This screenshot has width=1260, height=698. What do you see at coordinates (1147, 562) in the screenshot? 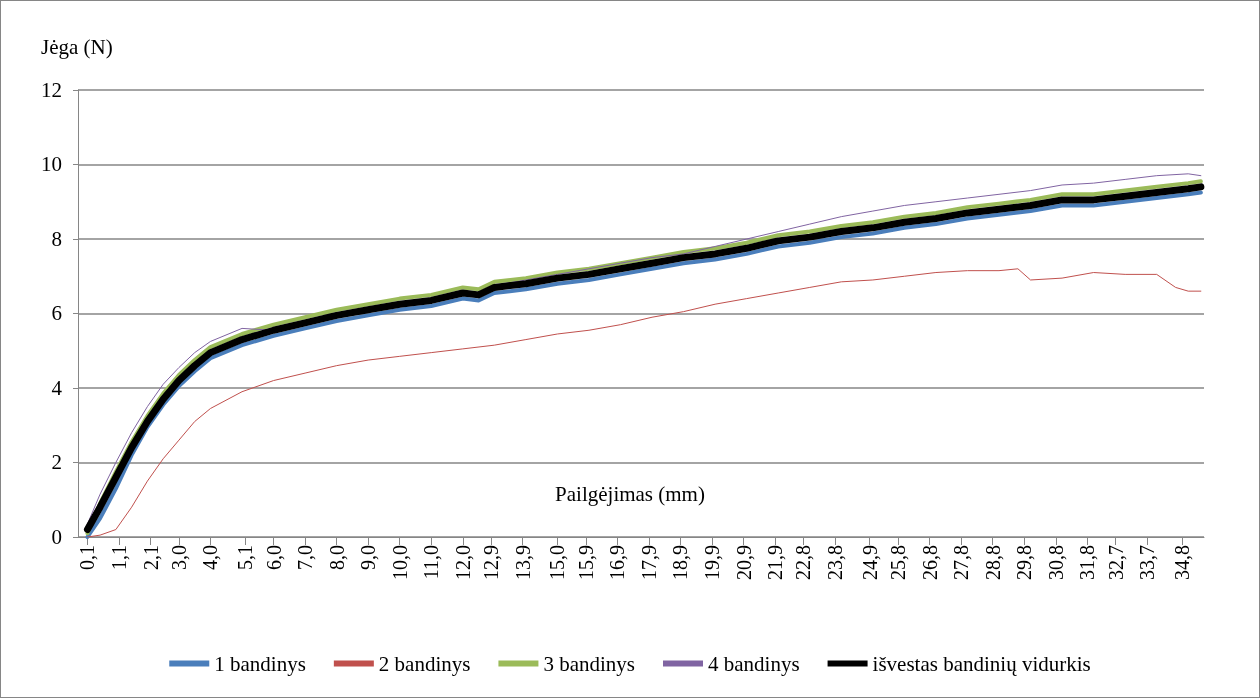
I see `x-tick-label: 33,7` at bounding box center [1147, 562].